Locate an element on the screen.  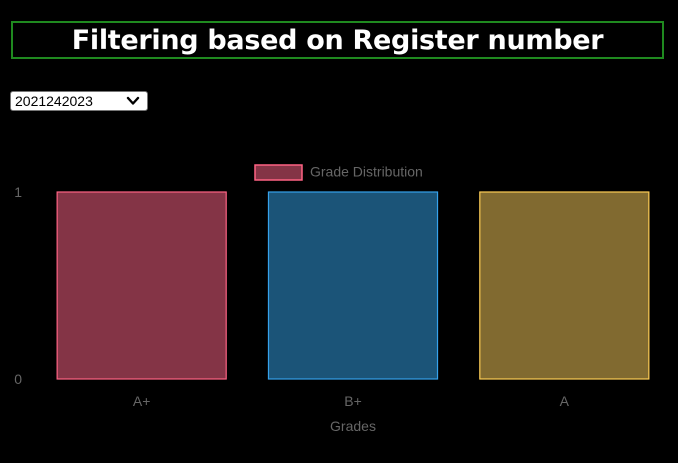
chart-legend: Grade Distribution is located at coordinates (338, 172).